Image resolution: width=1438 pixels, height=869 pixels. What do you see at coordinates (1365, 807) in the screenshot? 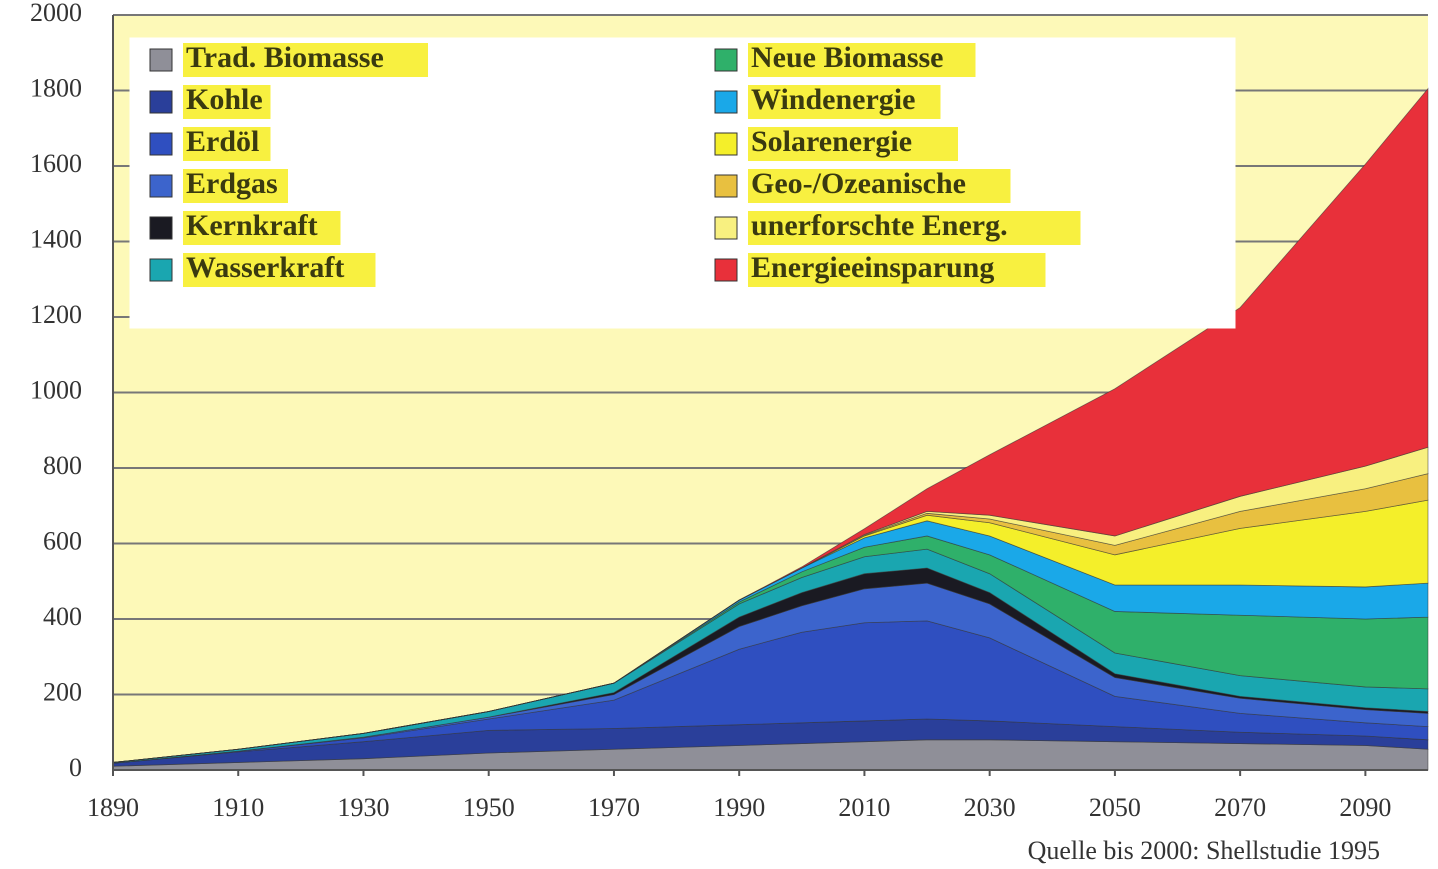
I see `x-tick-label: 2090` at bounding box center [1365, 807].